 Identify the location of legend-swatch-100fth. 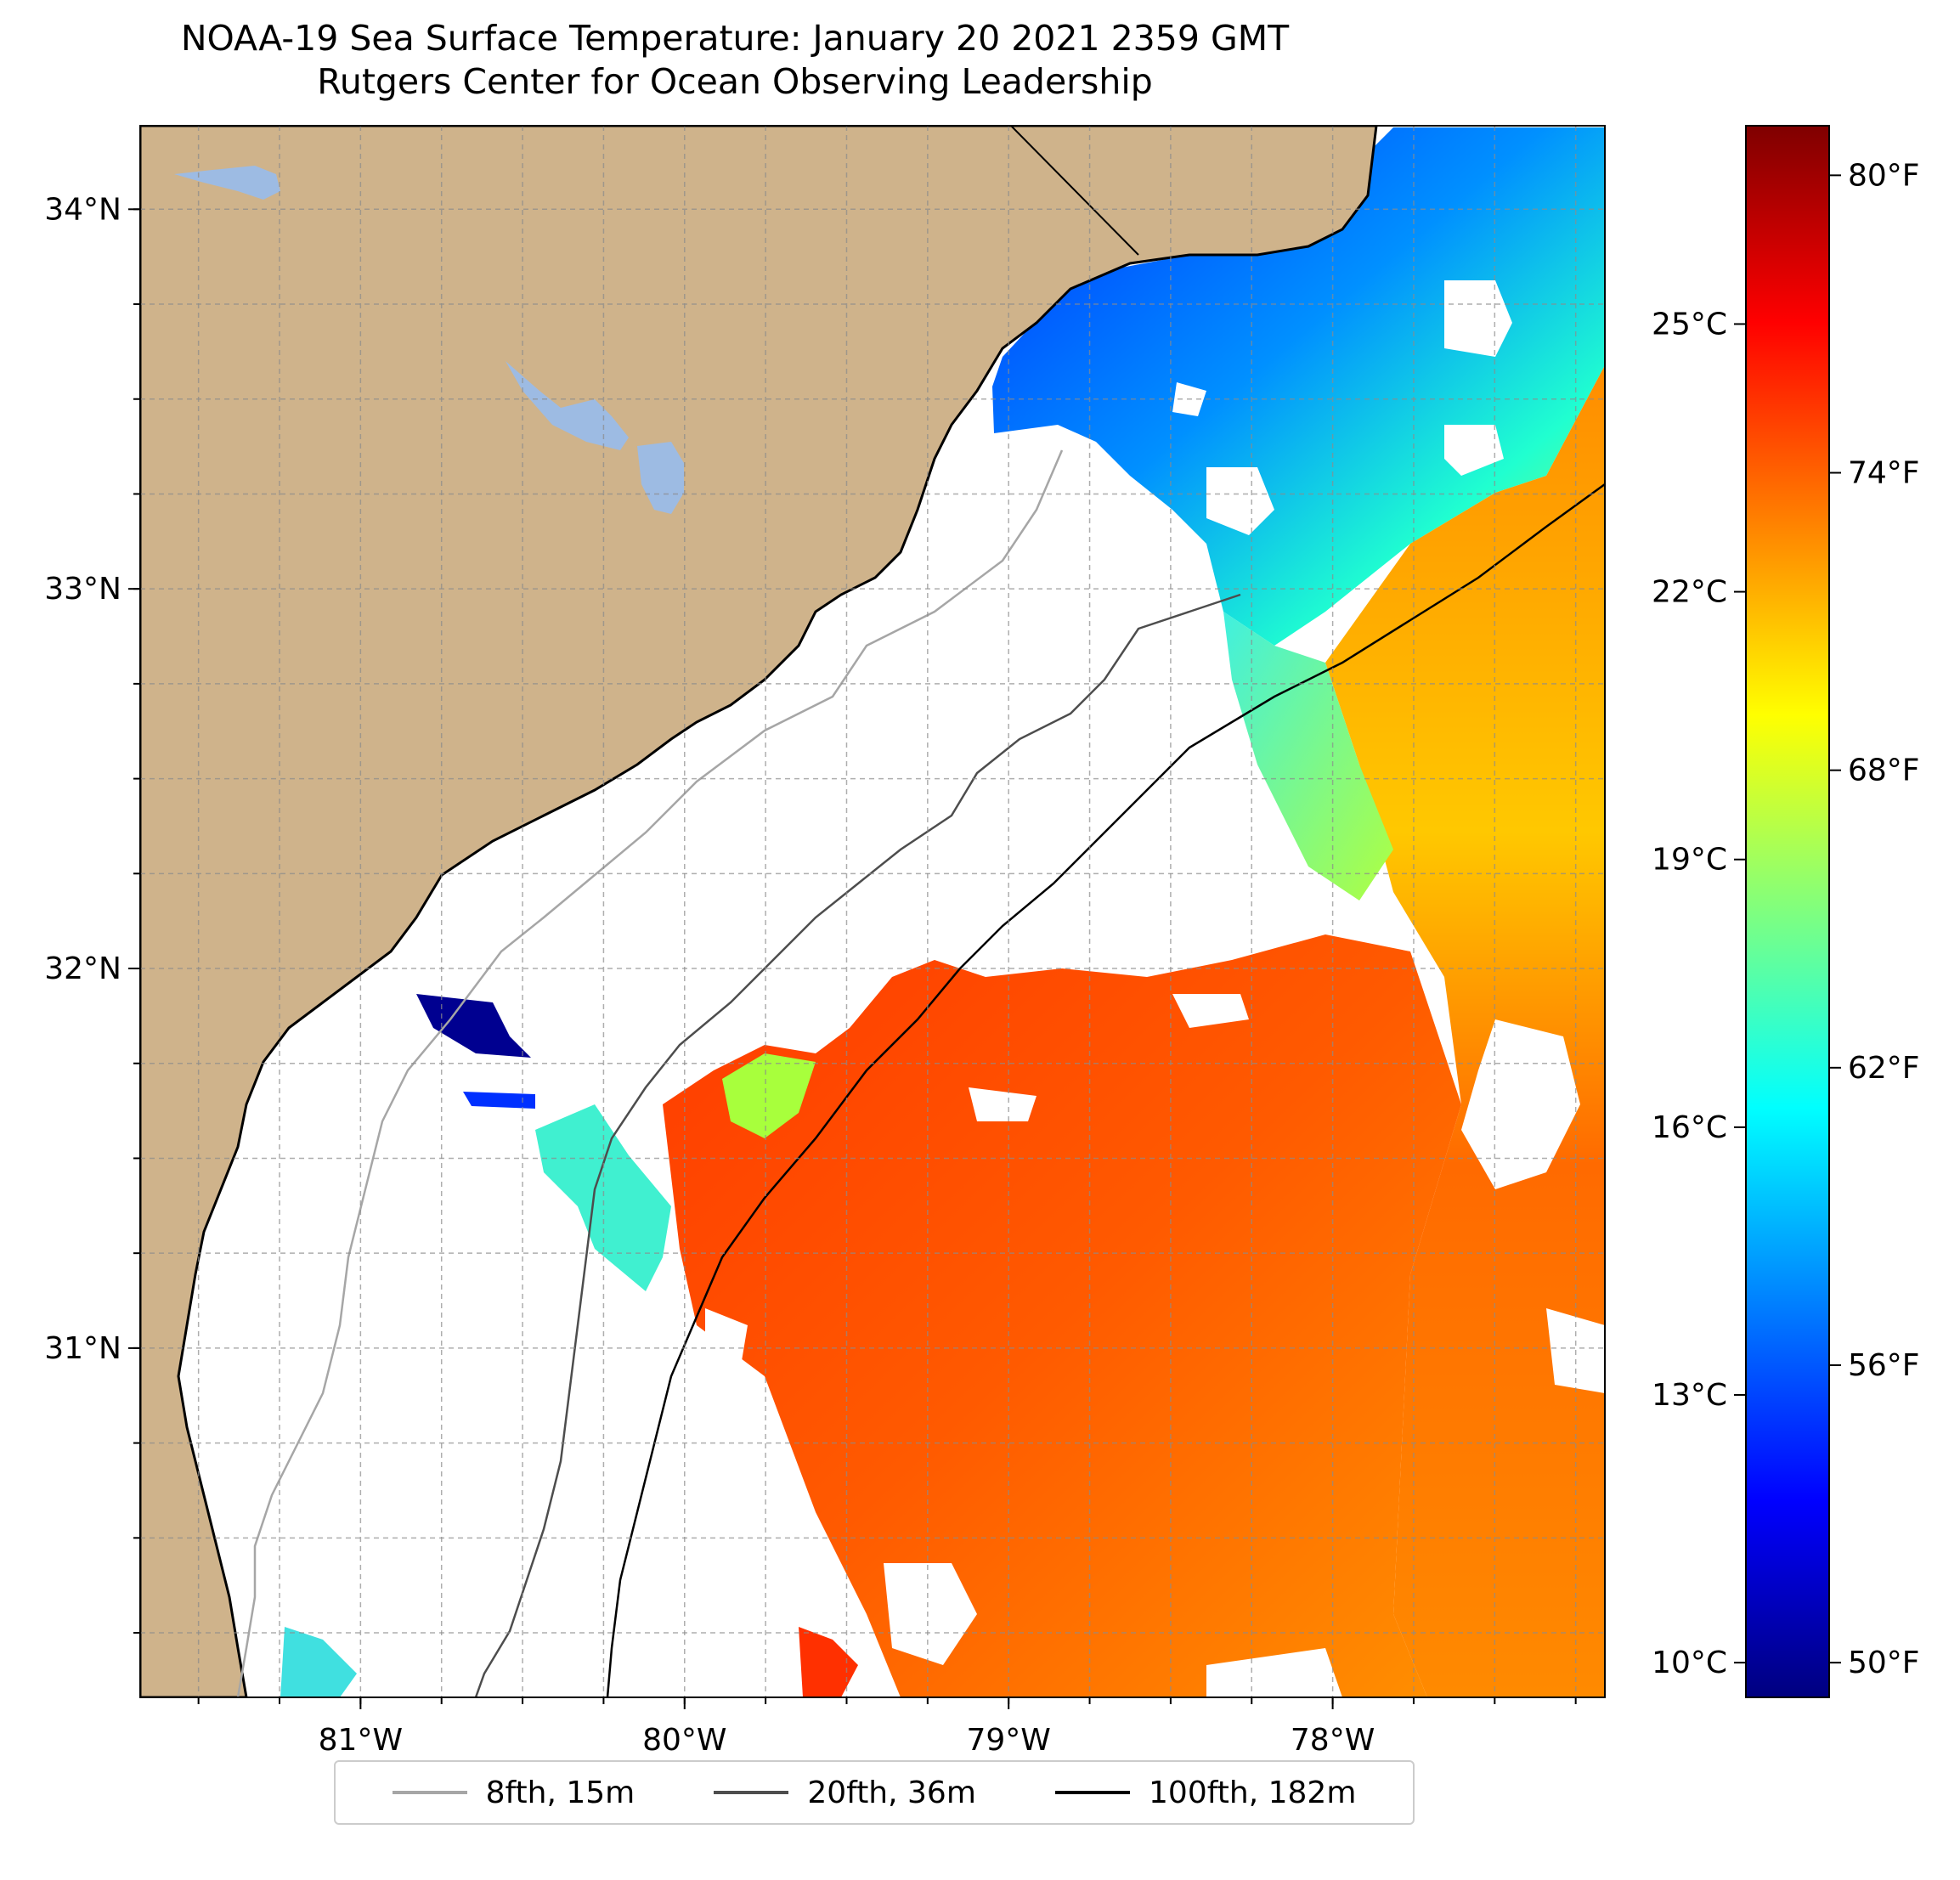
(1093, 1793).